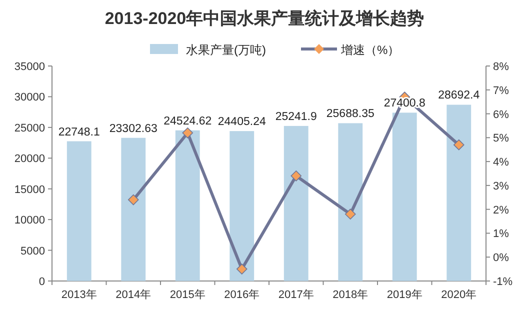 The width and height of the screenshot is (529, 330). What do you see at coordinates (501, 210) in the screenshot?
I see `y2-tick-label: 2%` at bounding box center [501, 210].